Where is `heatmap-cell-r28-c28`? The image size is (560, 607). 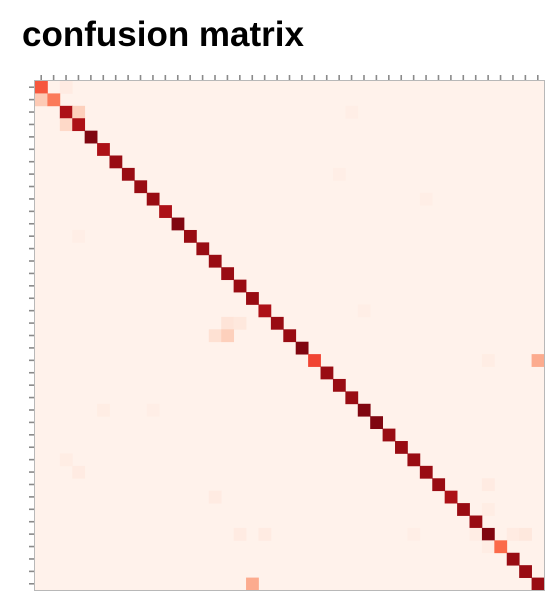 heatmap-cell-r28-c28 is located at coordinates (389, 435).